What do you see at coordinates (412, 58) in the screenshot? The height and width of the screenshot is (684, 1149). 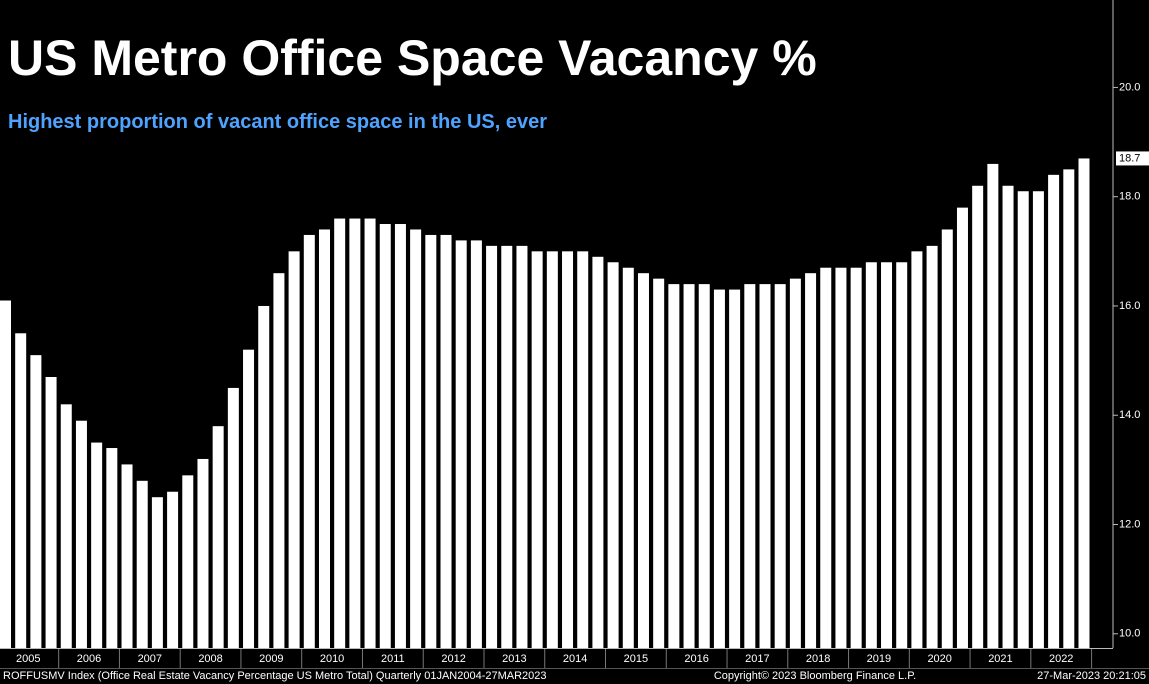 I see `chart-title: US Metro Office Space Vacancy %` at bounding box center [412, 58].